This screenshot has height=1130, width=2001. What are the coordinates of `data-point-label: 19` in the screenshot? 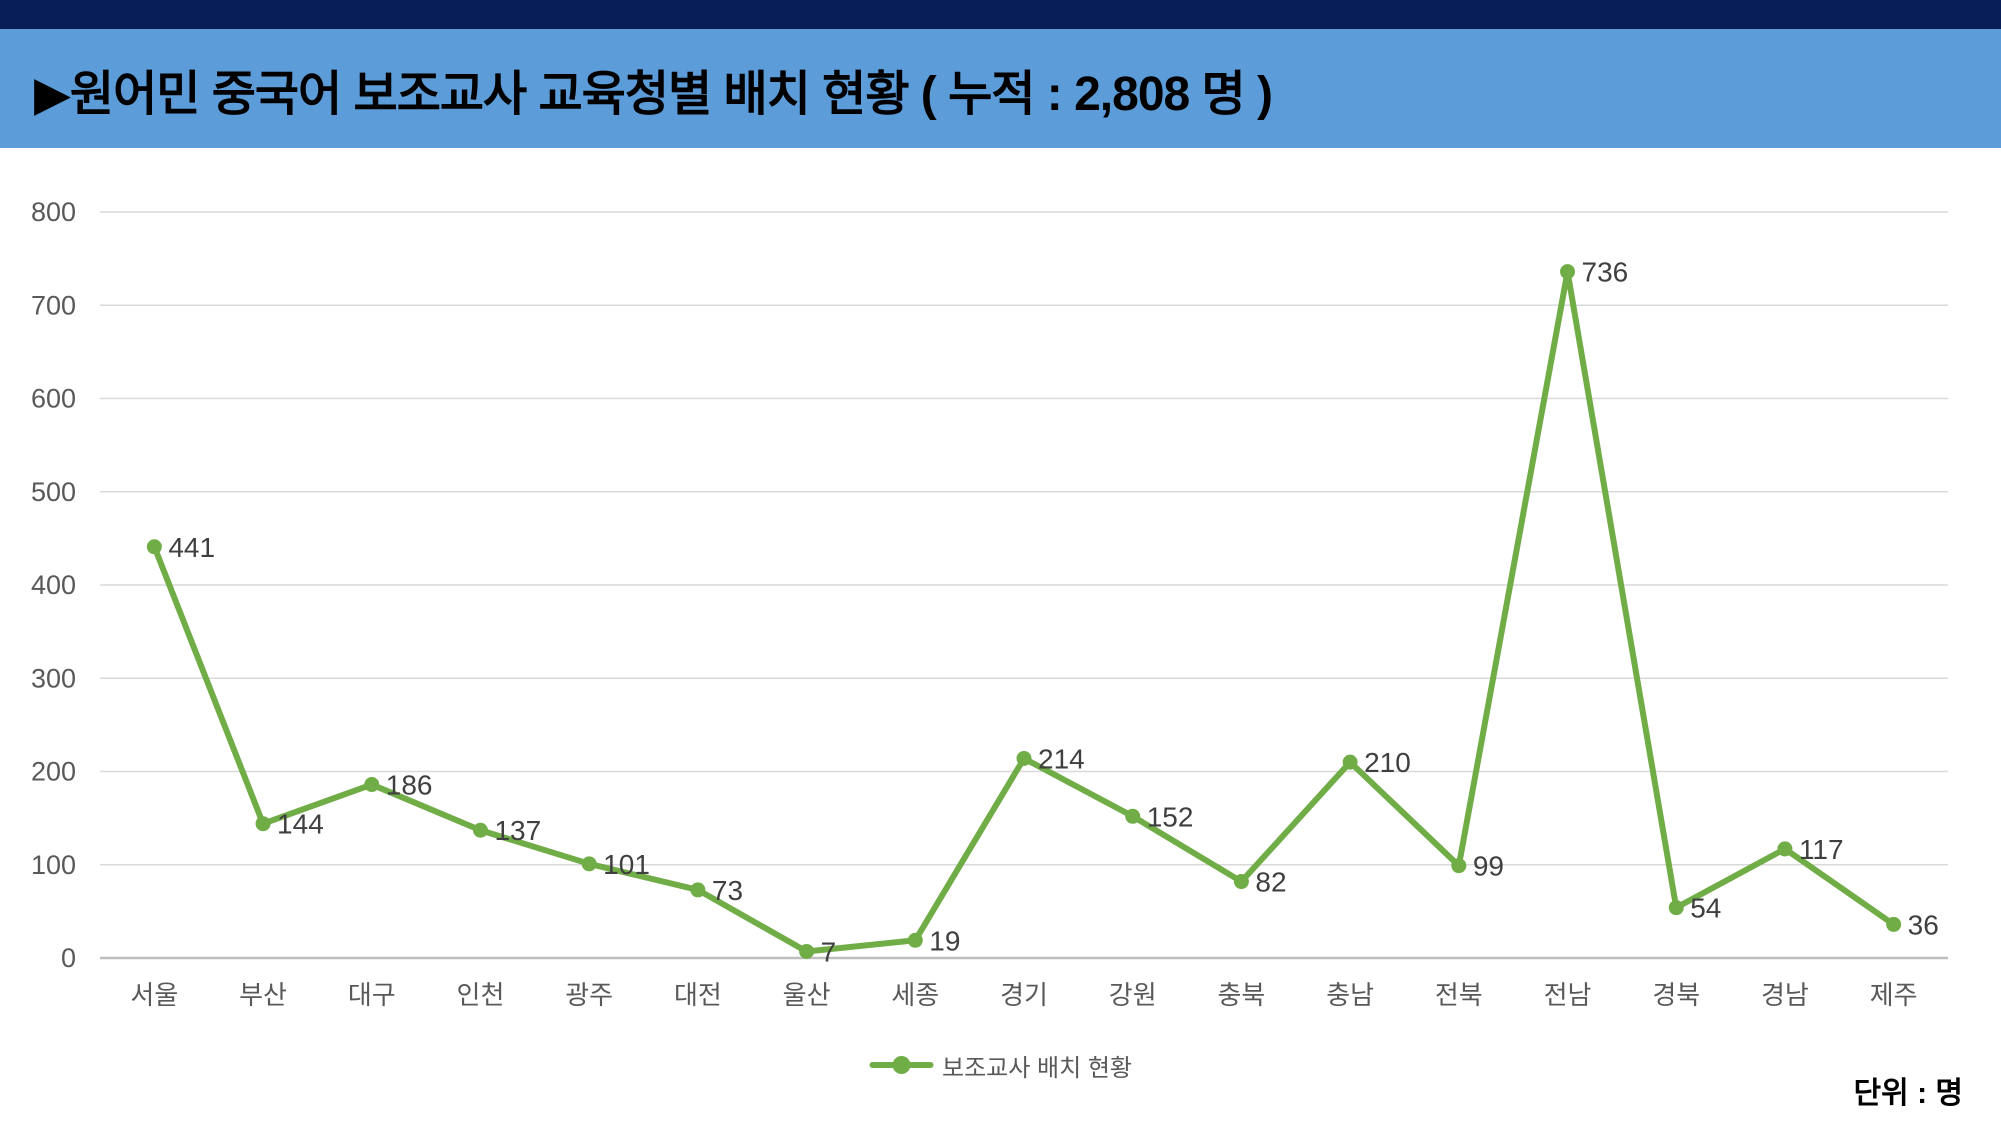 It's located at (944, 940).